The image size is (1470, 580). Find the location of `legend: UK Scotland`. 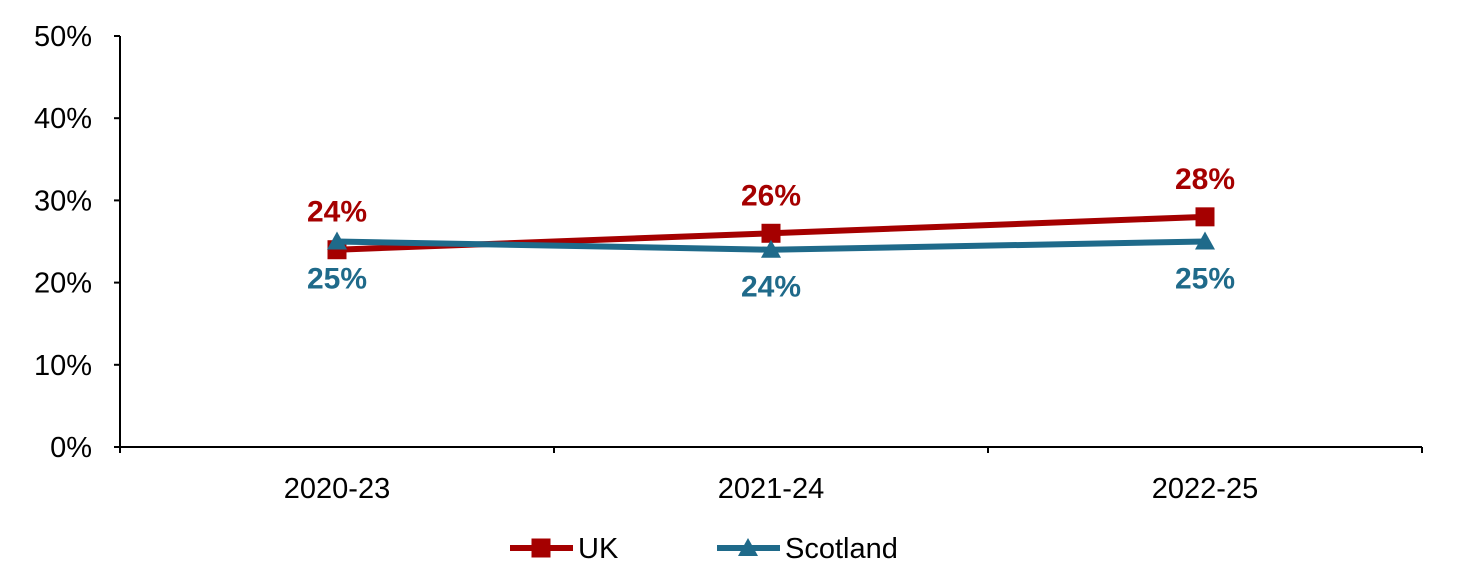

legend: UK Scotland is located at coordinates (704, 549).